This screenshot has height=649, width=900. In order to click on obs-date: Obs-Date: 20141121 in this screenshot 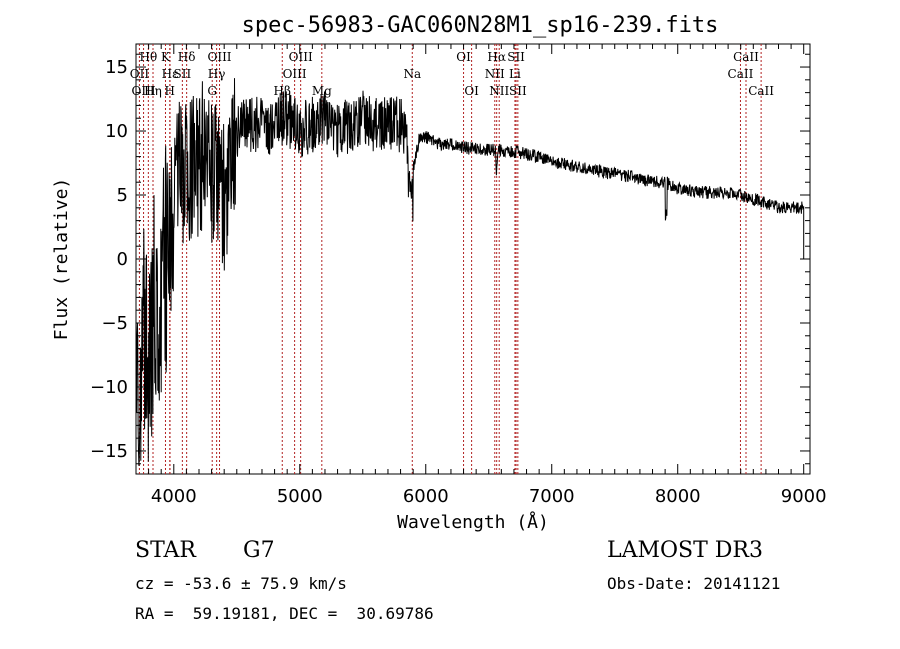, I will do `click(694, 583)`.